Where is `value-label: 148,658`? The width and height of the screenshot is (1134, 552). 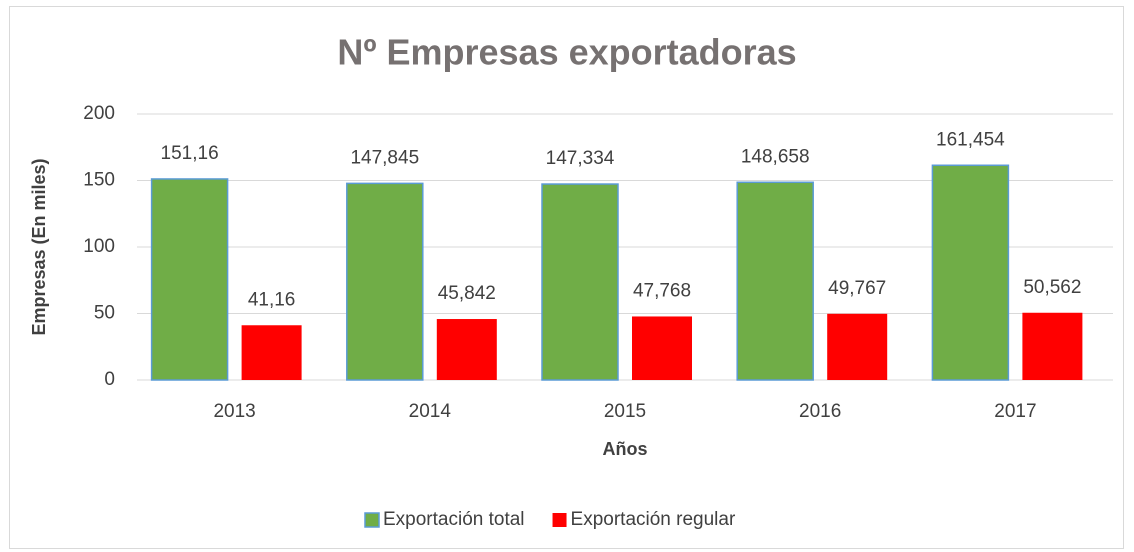
value-label: 148,658 is located at coordinates (775, 156).